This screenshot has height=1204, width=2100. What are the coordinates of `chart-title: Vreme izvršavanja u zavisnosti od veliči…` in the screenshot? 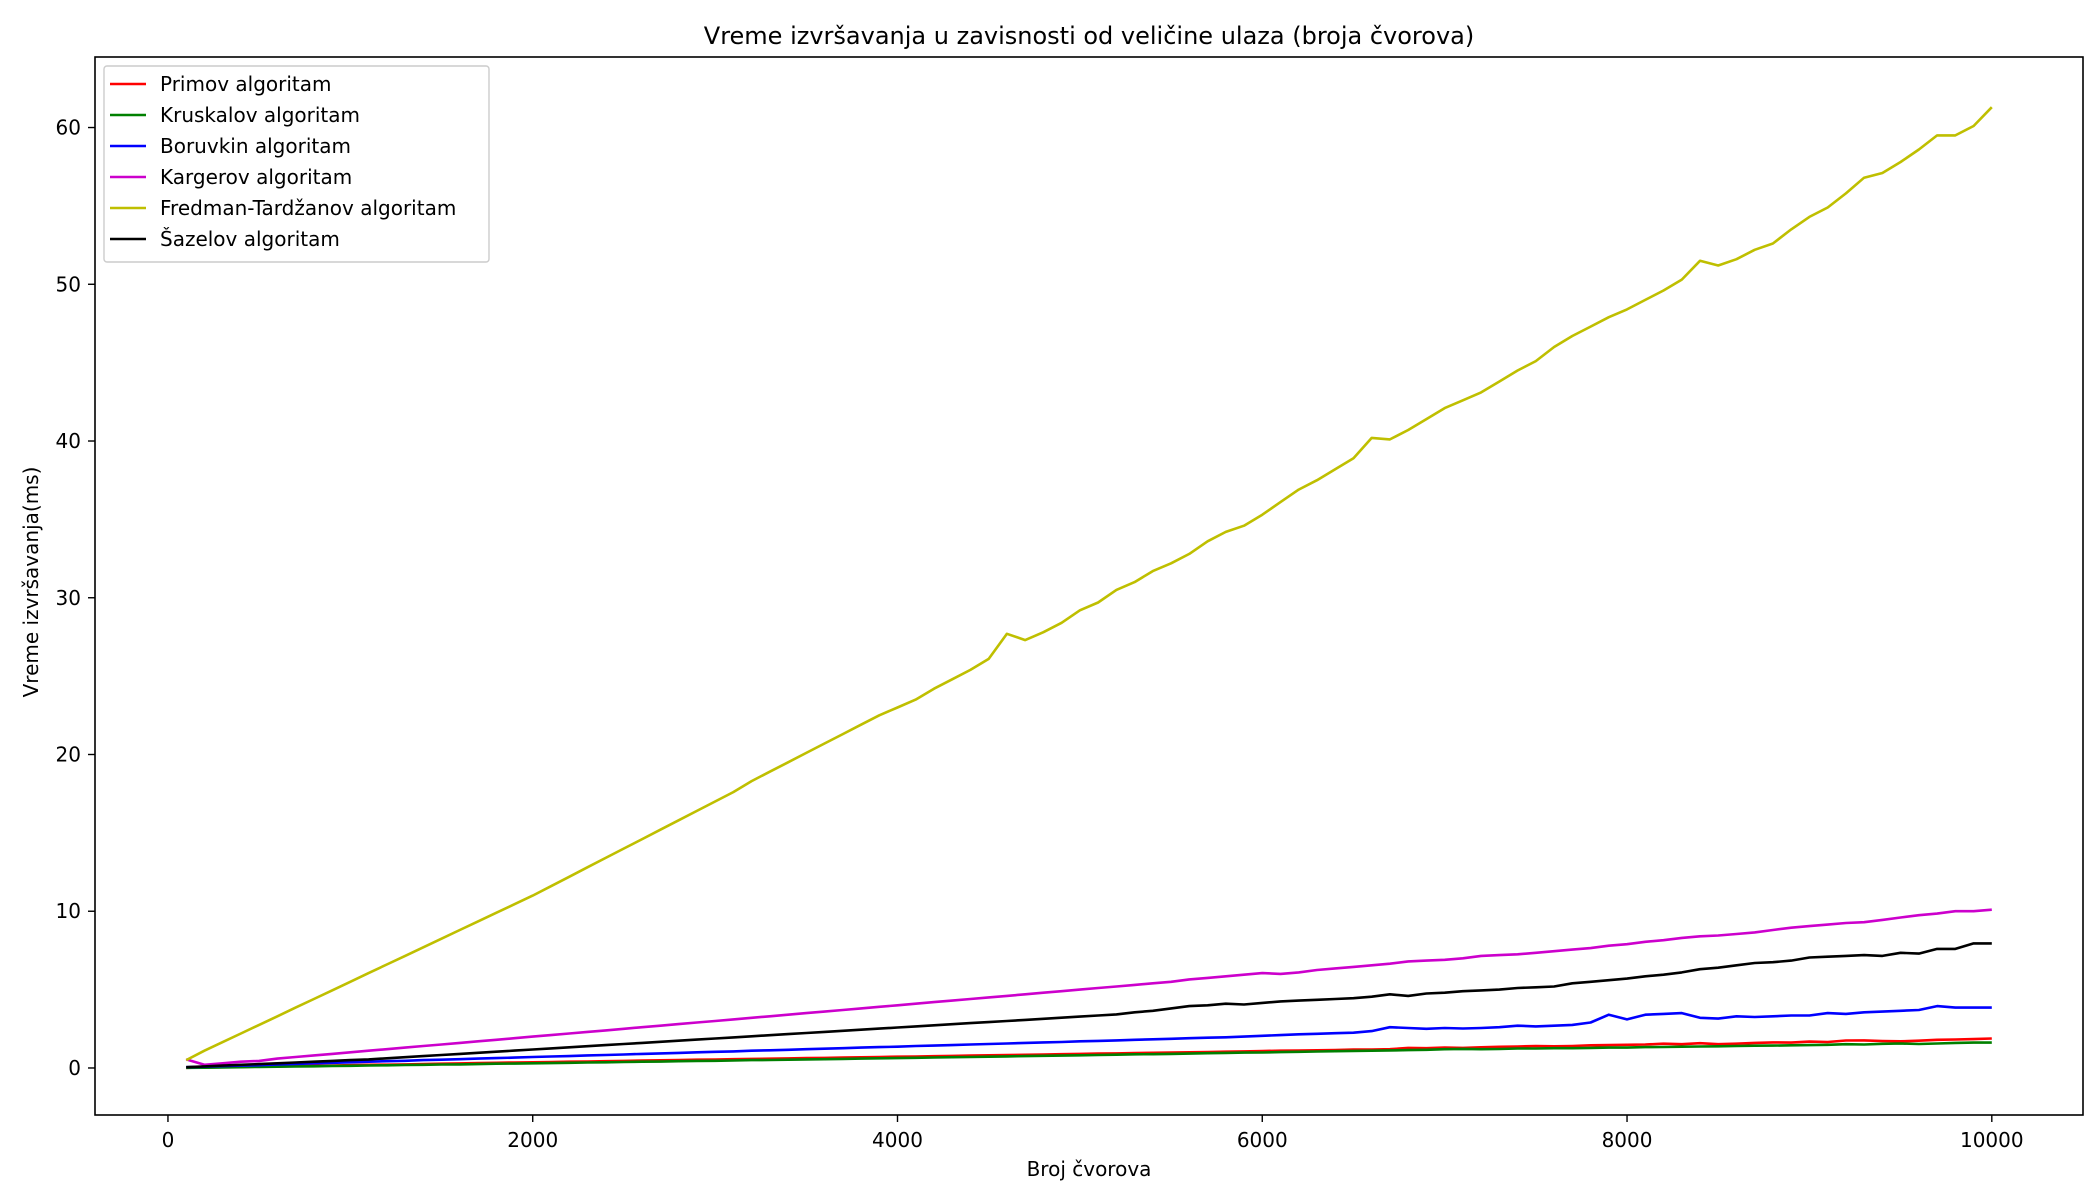 It's located at (1089, 36).